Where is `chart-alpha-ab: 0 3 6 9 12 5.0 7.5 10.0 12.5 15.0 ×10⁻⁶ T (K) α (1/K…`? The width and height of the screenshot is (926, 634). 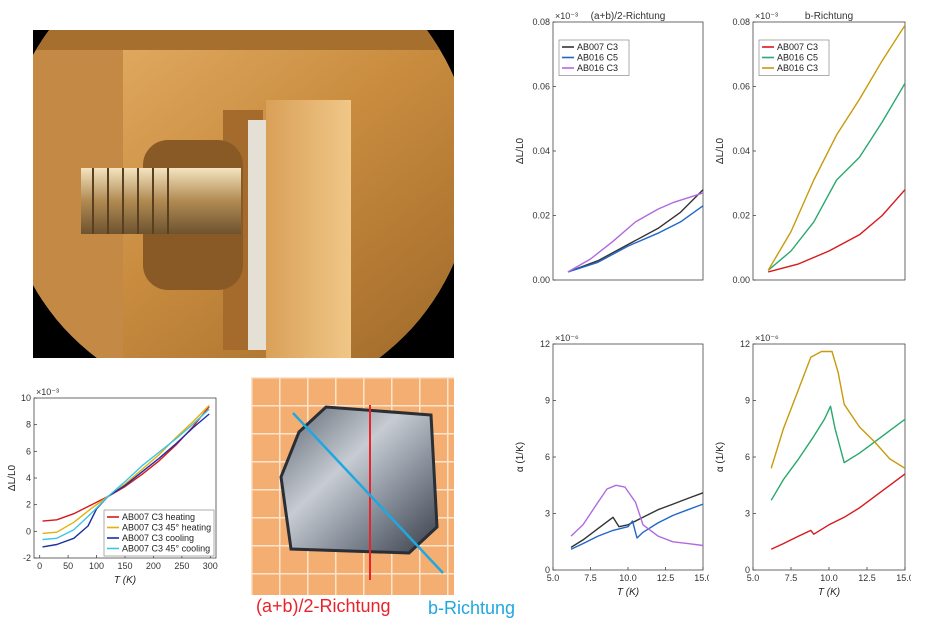
chart-alpha-ab: 0 3 6 9 12 5.0 7.5 10.0 12.5 15.0 ×10⁻⁶ T (K) α (1/K… is located at coordinates (608, 457).